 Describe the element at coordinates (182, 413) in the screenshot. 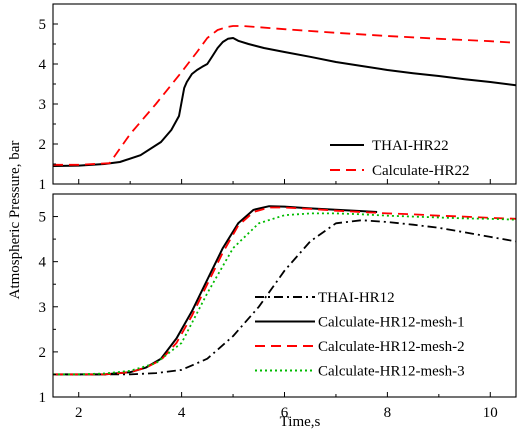

I see `x-tick-label: 4` at that location.